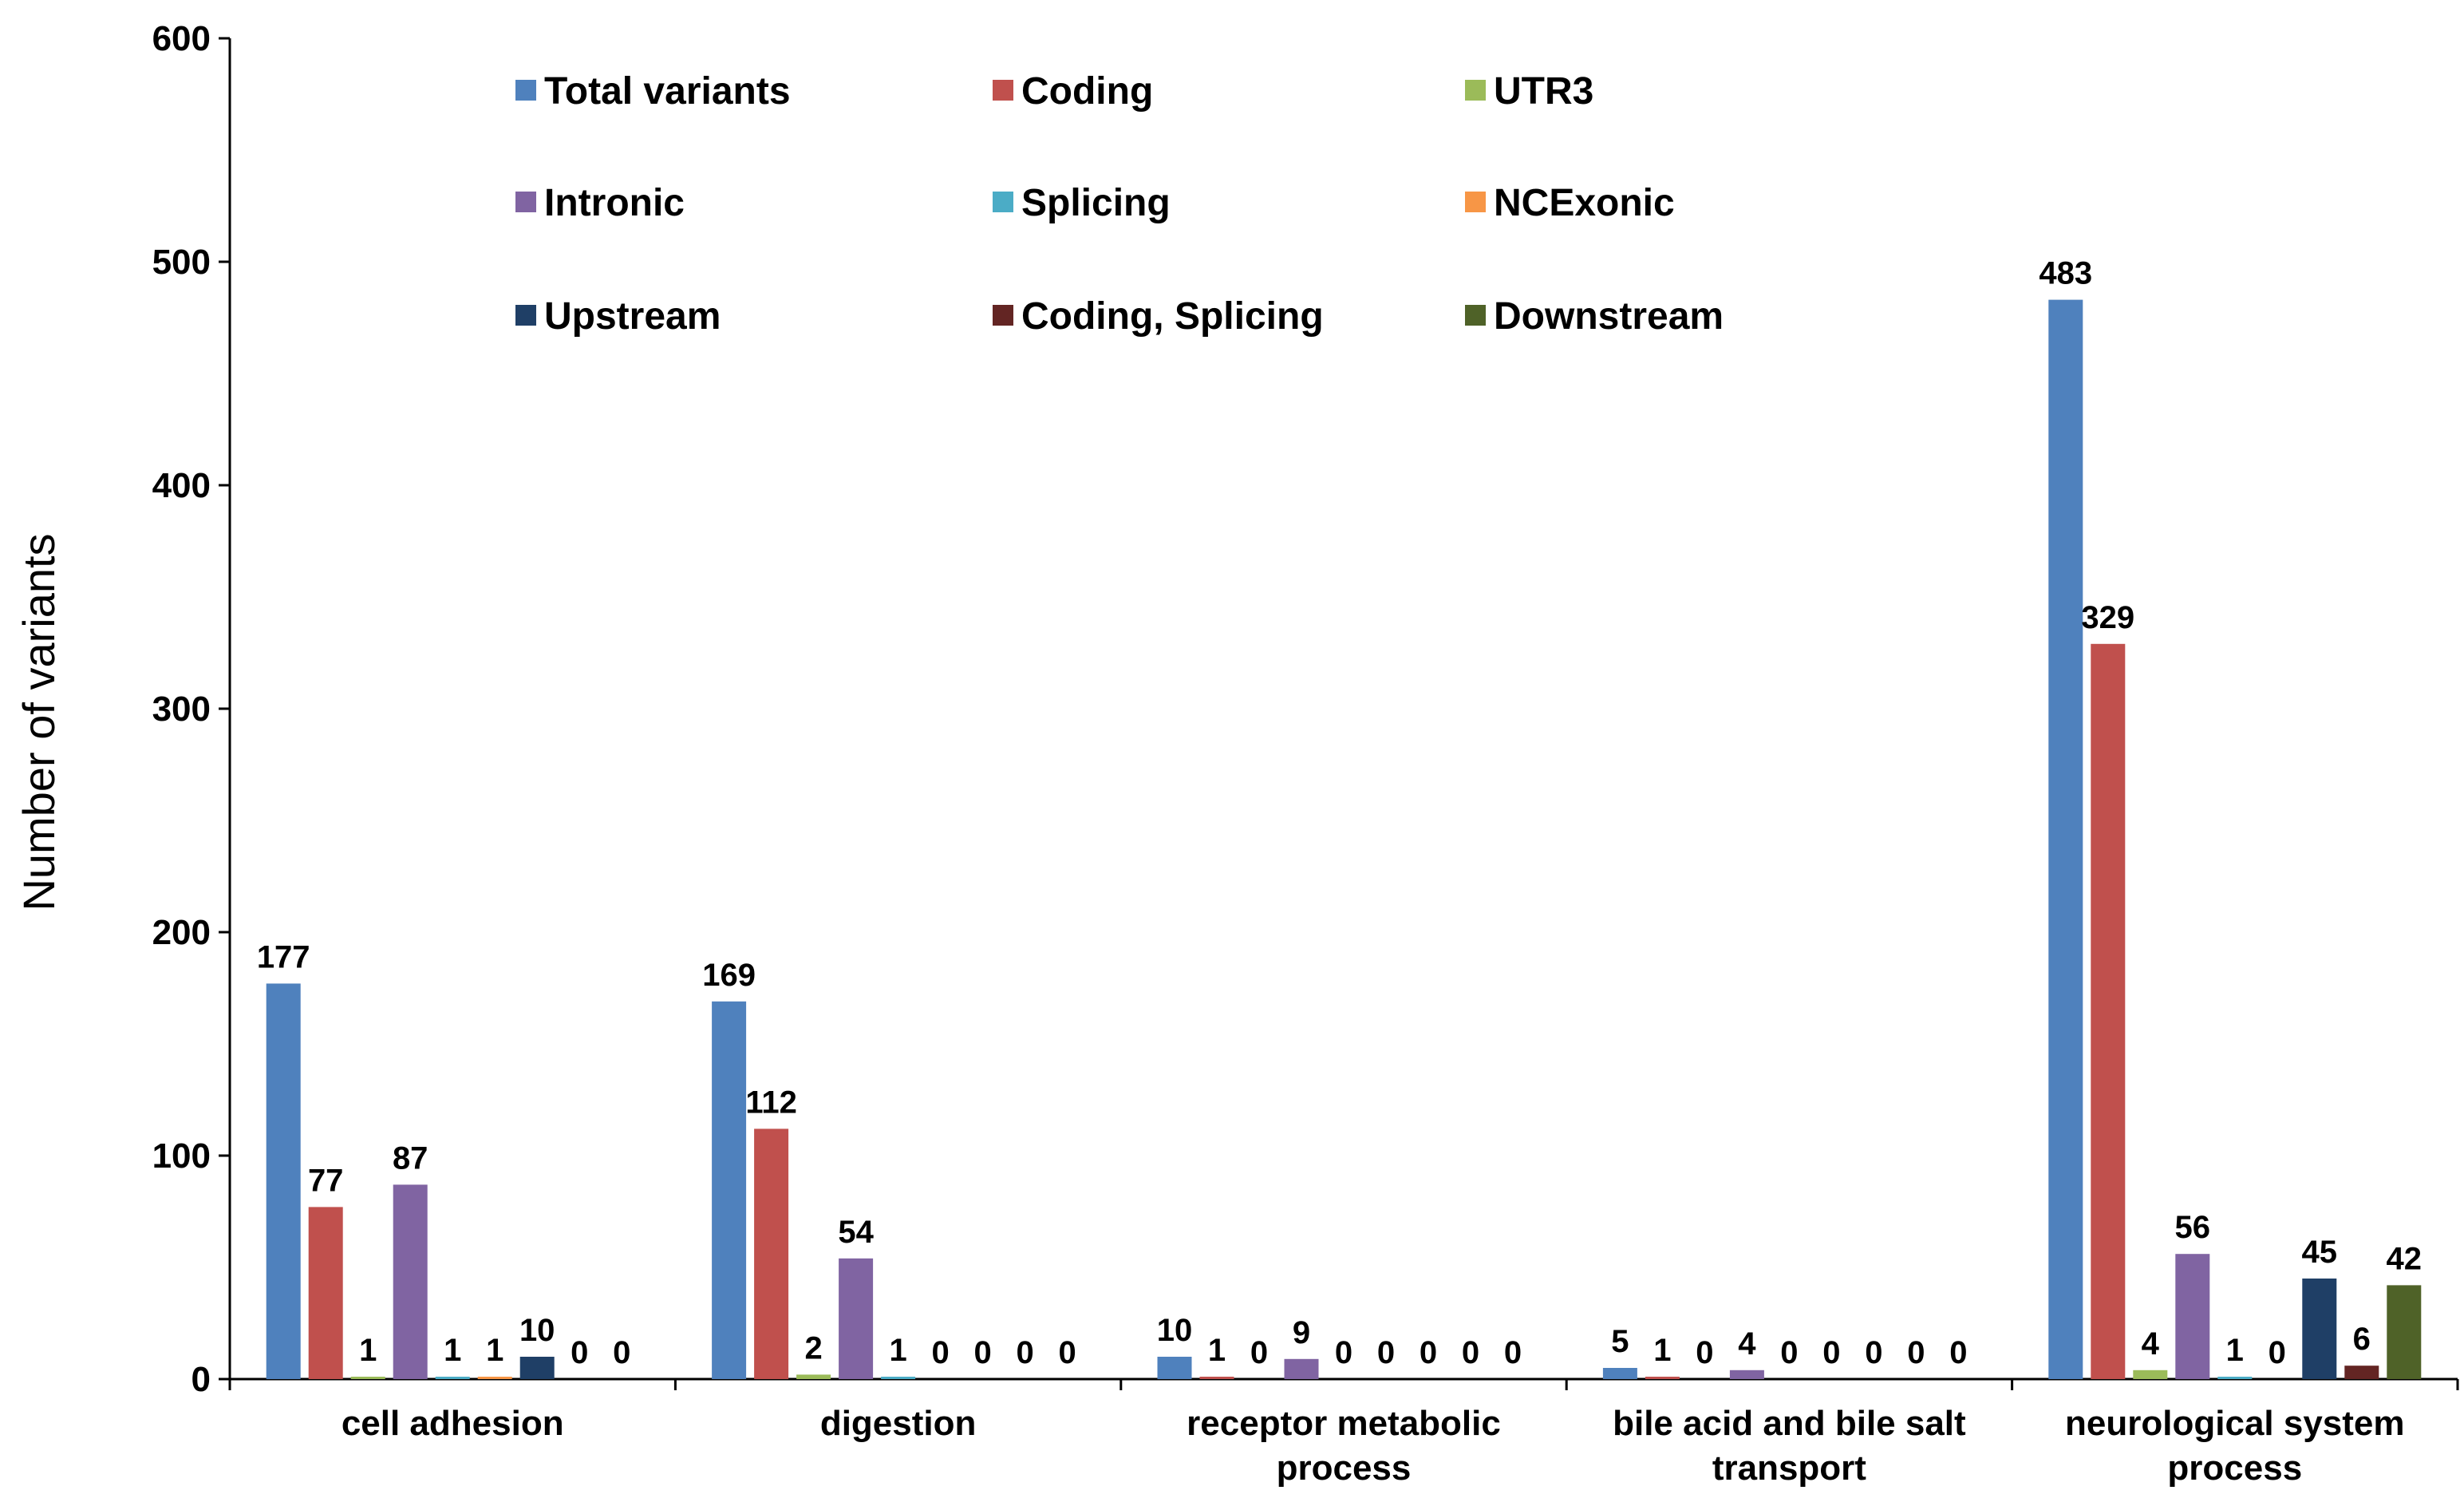  Describe the element at coordinates (1096, 203) in the screenshot. I see `legend-label: Splicing` at that location.